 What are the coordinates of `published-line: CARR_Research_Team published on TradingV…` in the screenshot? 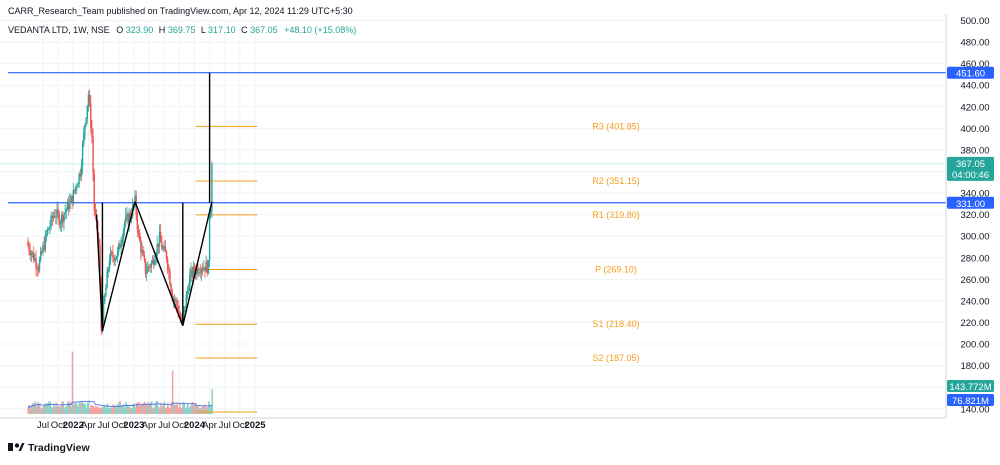 It's located at (180, 11).